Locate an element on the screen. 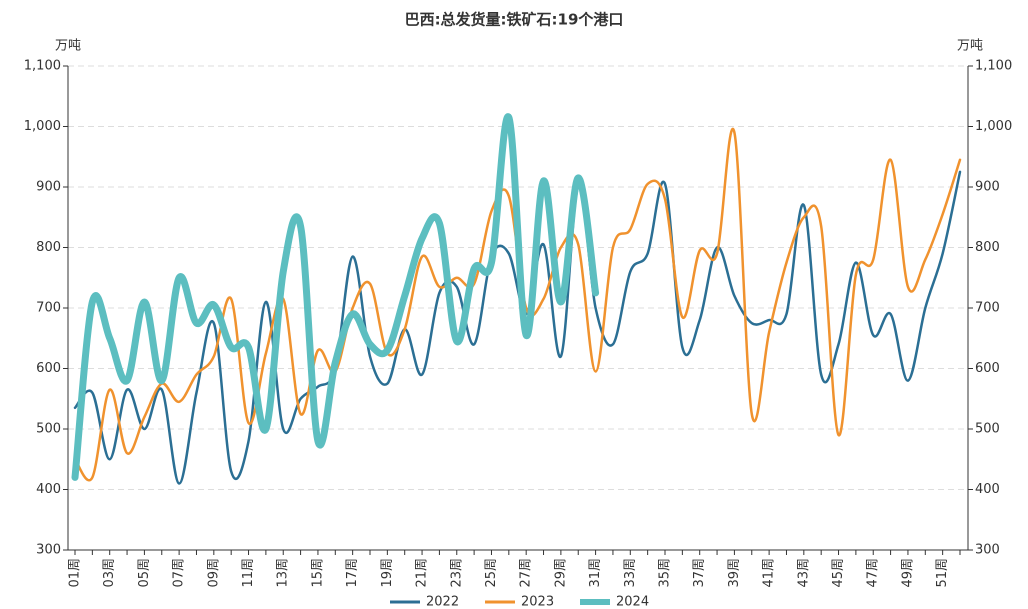 The height and width of the screenshot is (609, 1028). y-tick-label: 700 is located at coordinates (48, 308).